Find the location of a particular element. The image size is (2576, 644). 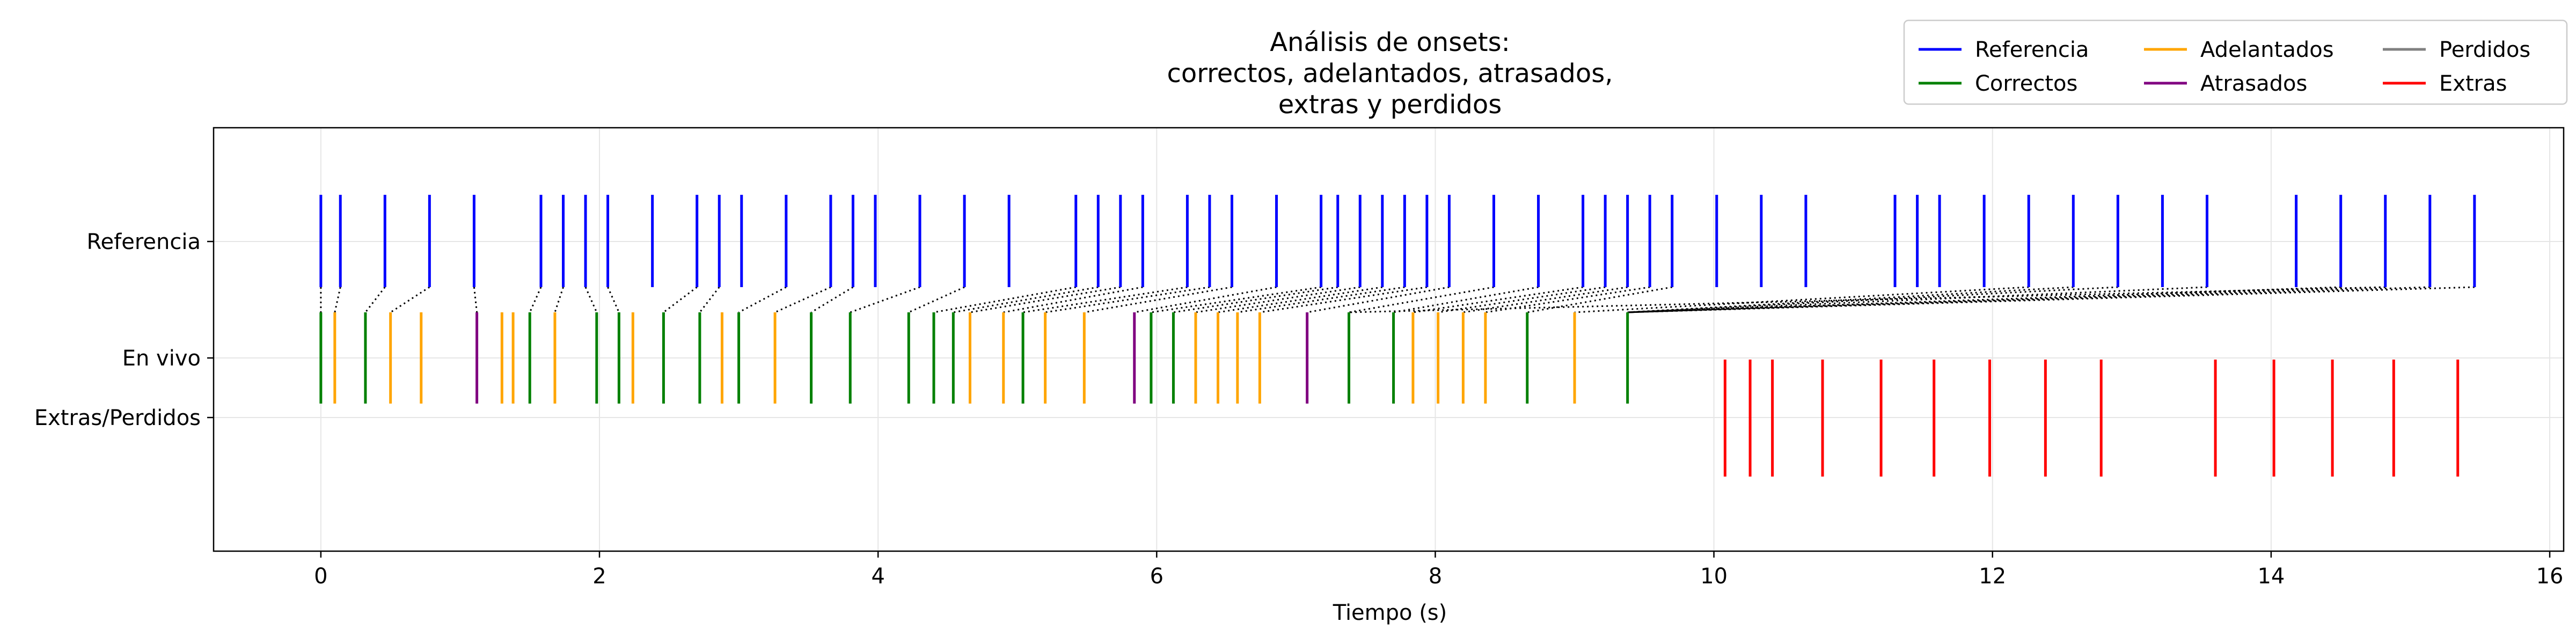

x-tick-label: 6 is located at coordinates (1156, 576).